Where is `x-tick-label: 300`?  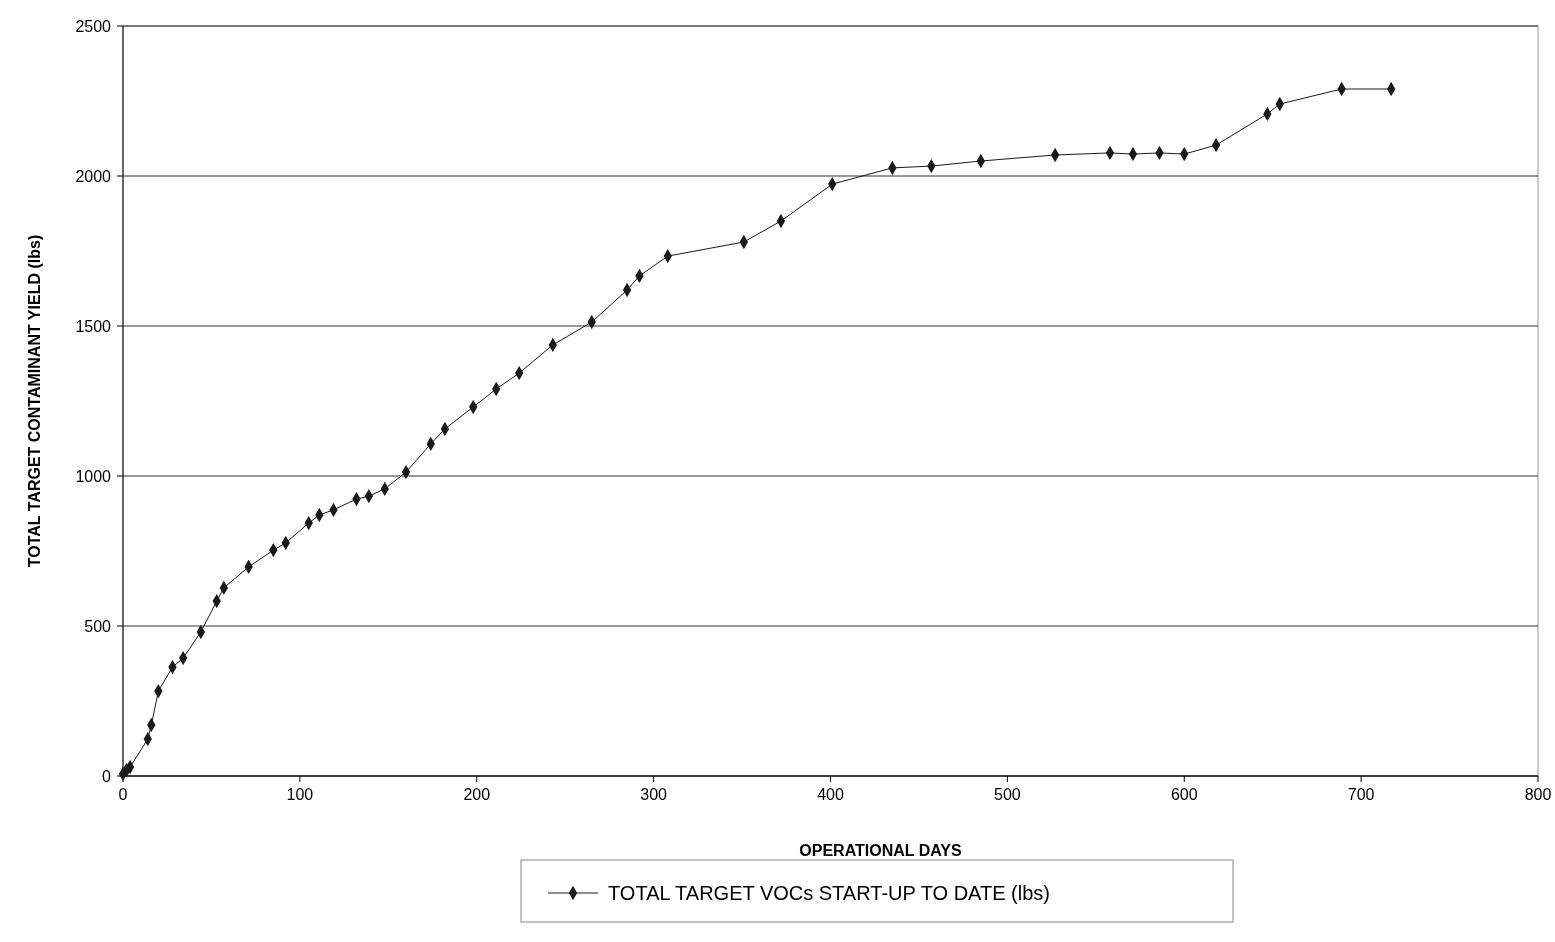
x-tick-label: 300 is located at coordinates (654, 794).